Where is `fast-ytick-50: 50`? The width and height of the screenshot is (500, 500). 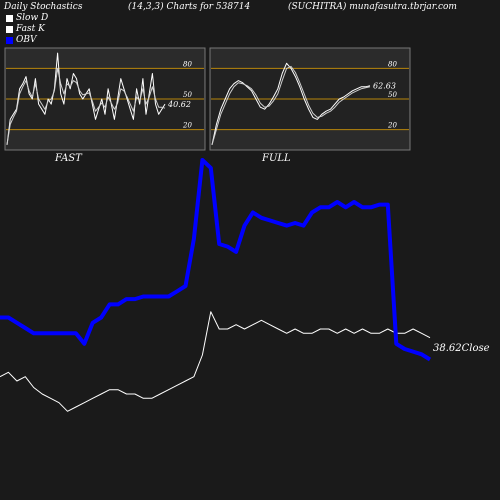
fast-ytick-50: 50 is located at coordinates (187, 95).